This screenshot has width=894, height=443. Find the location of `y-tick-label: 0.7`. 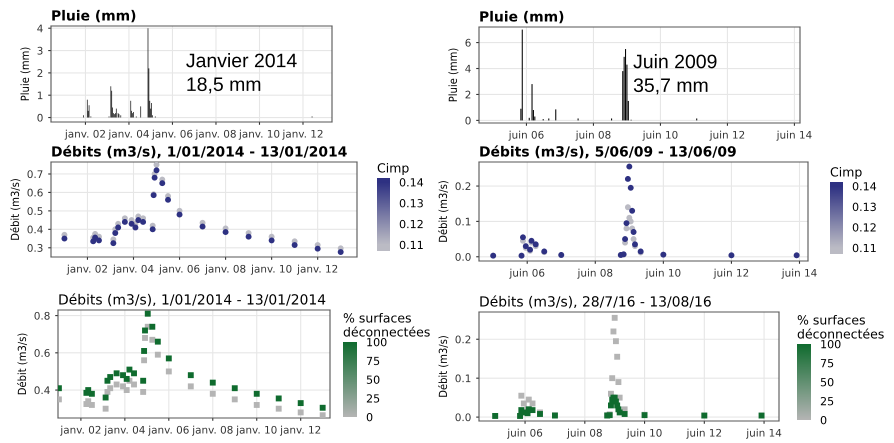

y-tick-label: 0.7 is located at coordinates (34, 174).